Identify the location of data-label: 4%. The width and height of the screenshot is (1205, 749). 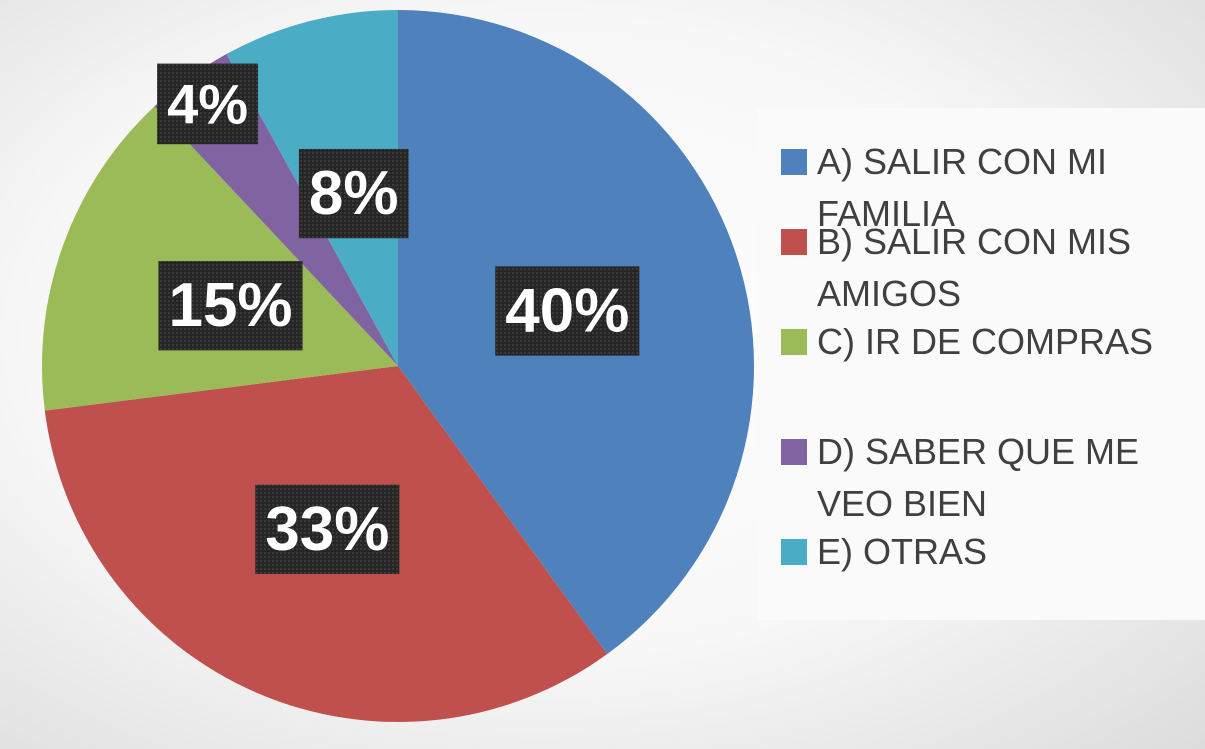
(207, 103).